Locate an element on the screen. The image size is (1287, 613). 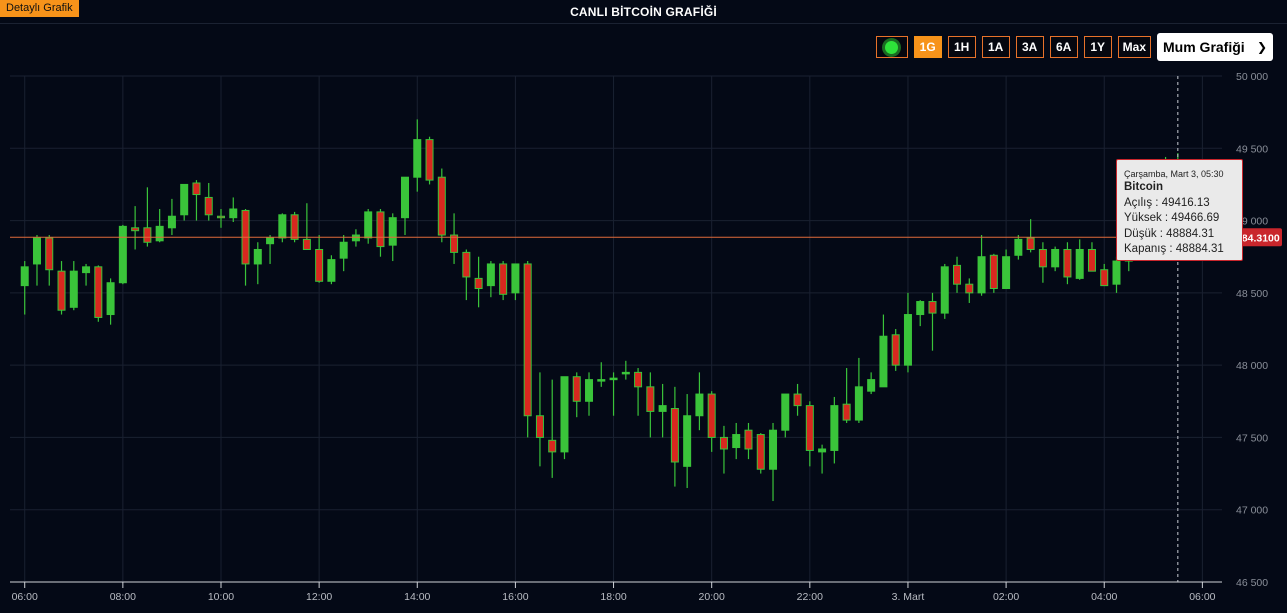
range-1g-button: 1G is located at coordinates (927, 47).